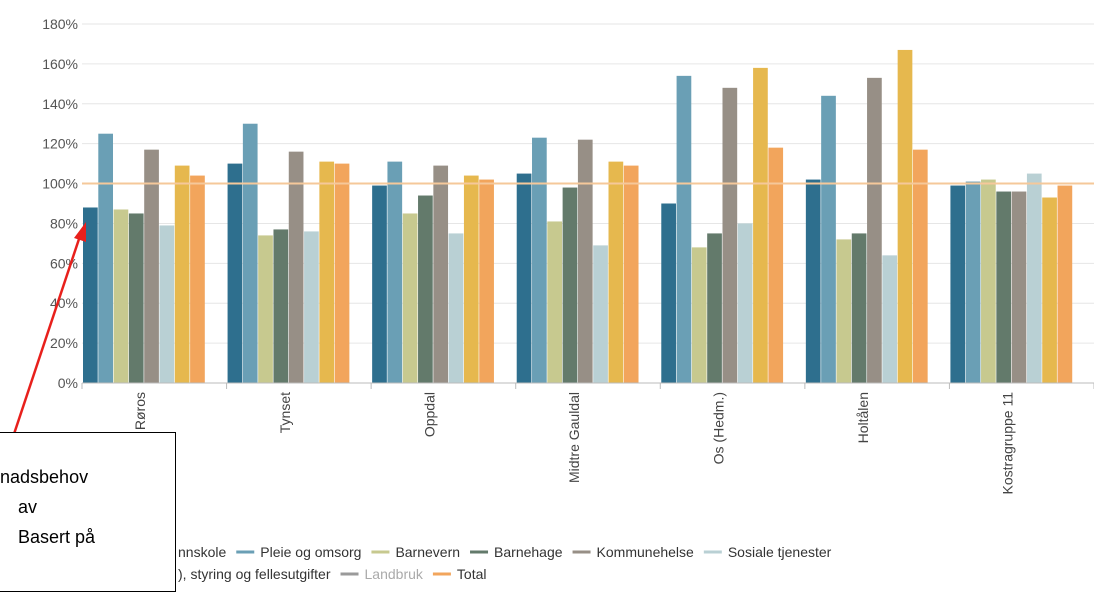 Image resolution: width=1094 pixels, height=592 pixels. I want to click on y-tick-label: 80%, so click(64, 223).